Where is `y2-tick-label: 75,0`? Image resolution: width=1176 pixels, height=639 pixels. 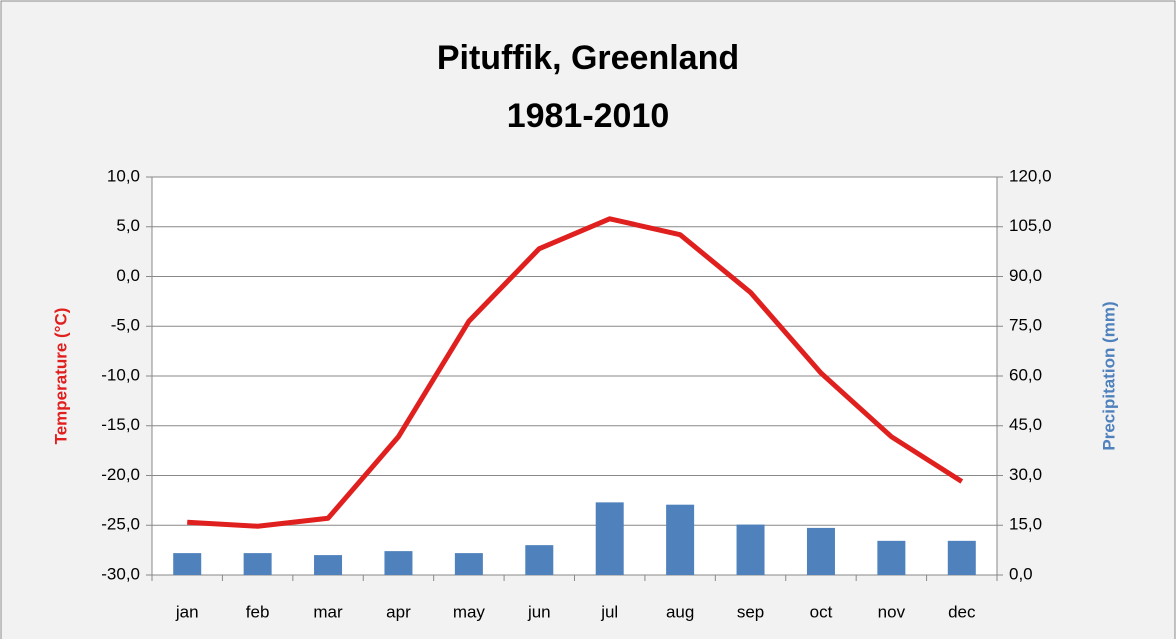
y2-tick-label: 75,0 is located at coordinates (1025, 325).